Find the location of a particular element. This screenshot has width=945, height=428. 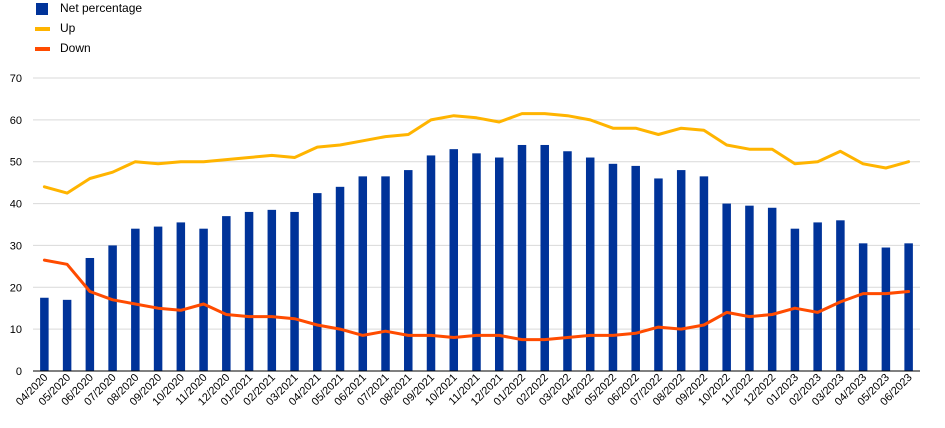

legend-label: Net percentage is located at coordinates (101, 8).